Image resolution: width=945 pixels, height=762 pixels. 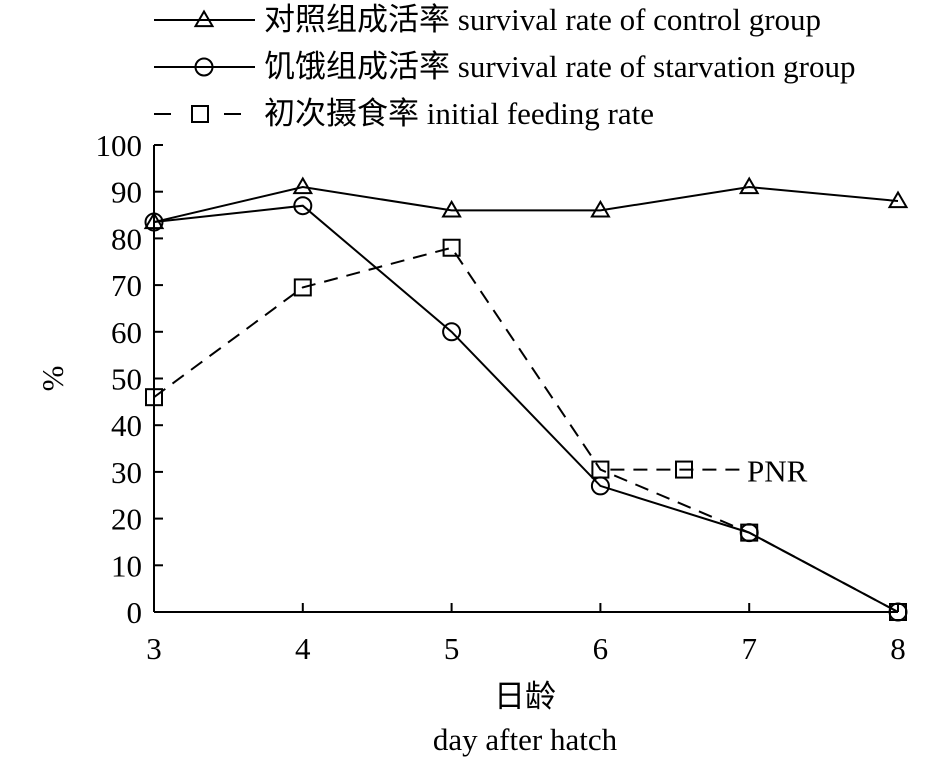 I want to click on x-tick-label: 3, so click(x=154, y=648).